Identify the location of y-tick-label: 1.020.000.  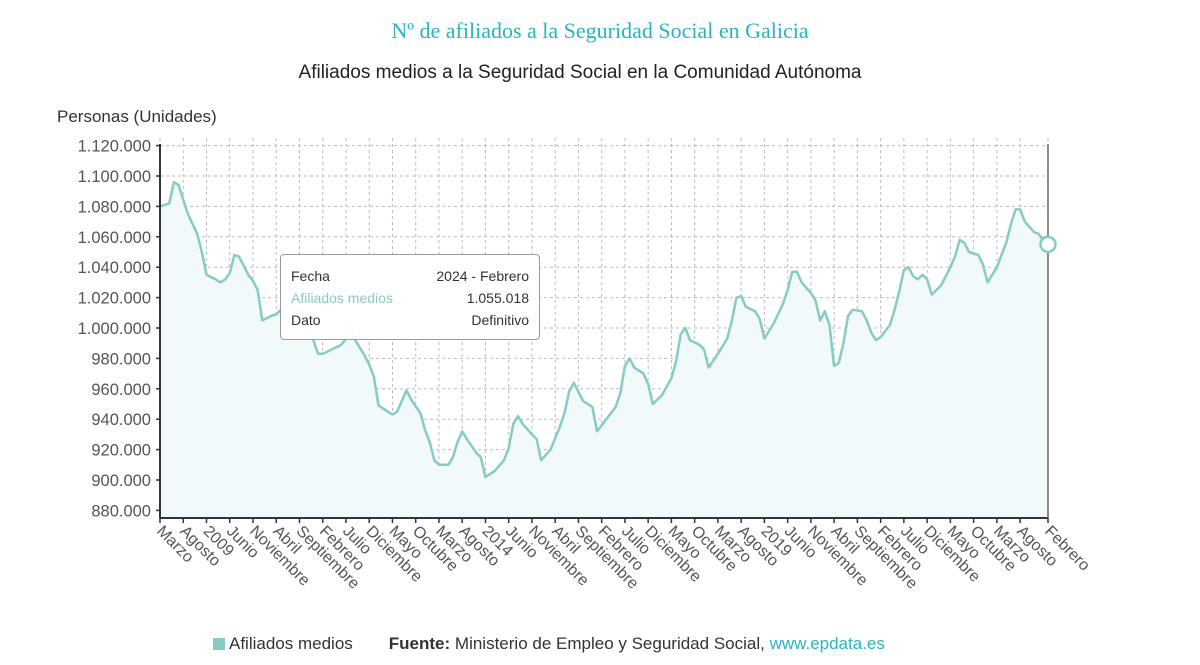
(114, 299).